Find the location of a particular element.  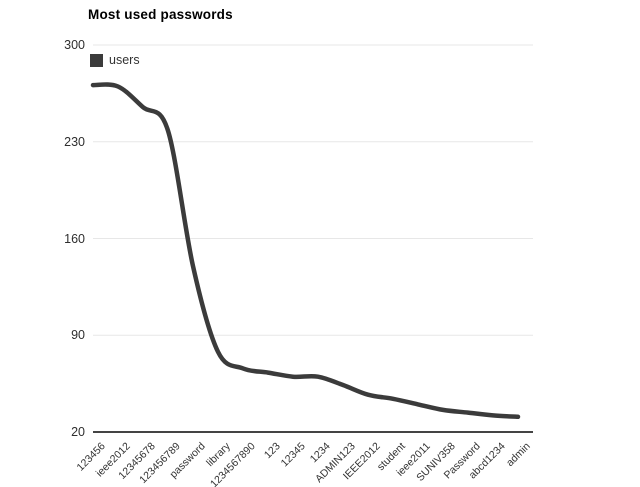

legend-label: users is located at coordinates (124, 60).